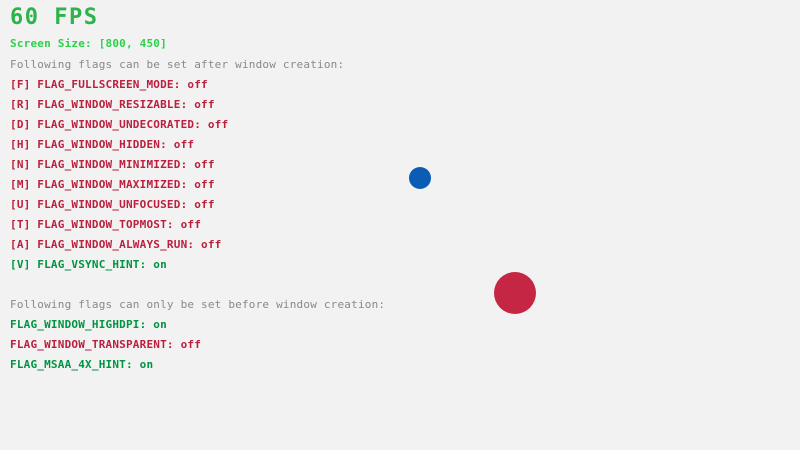 The height and width of the screenshot is (450, 800). Describe the element at coordinates (515, 293) in the screenshot. I see `red-ball` at that location.